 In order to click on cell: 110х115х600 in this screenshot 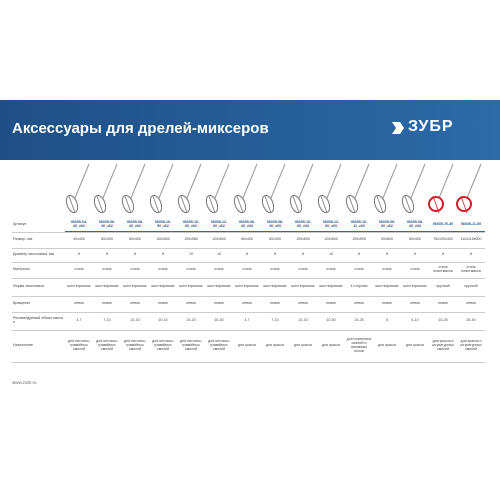, I will do `click(471, 239)`.